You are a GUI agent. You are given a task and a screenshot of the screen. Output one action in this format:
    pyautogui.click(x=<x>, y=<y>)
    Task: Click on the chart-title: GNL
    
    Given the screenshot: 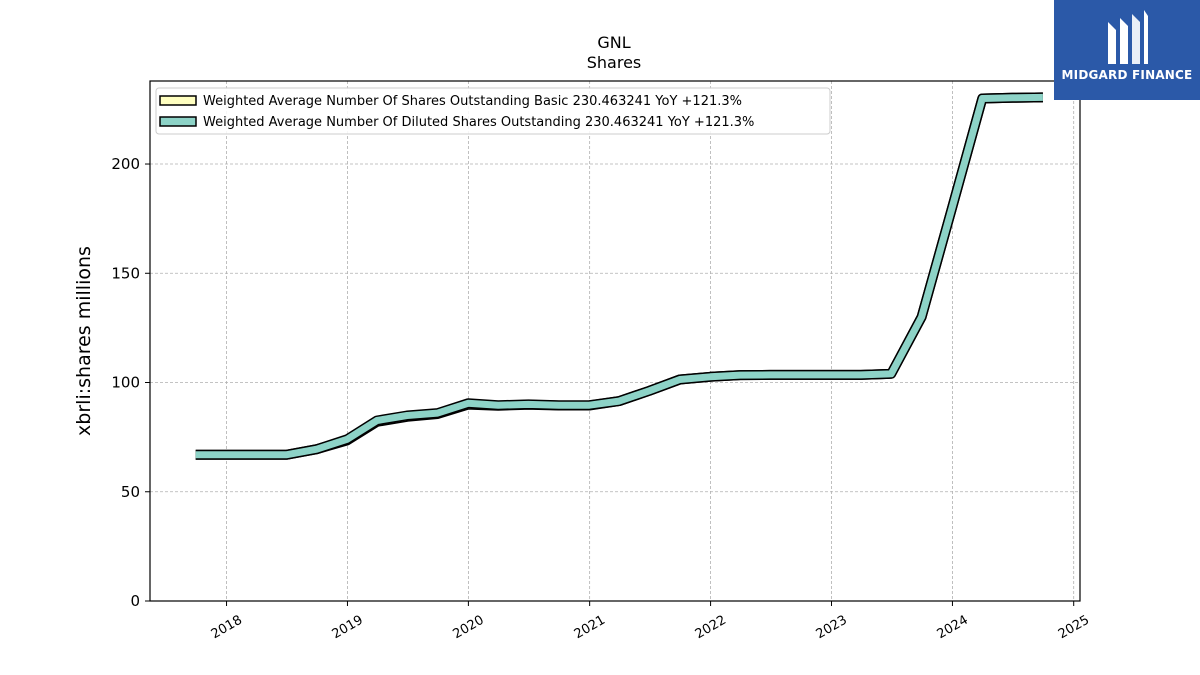 What is the action you would take?
    pyautogui.click(x=613, y=42)
    